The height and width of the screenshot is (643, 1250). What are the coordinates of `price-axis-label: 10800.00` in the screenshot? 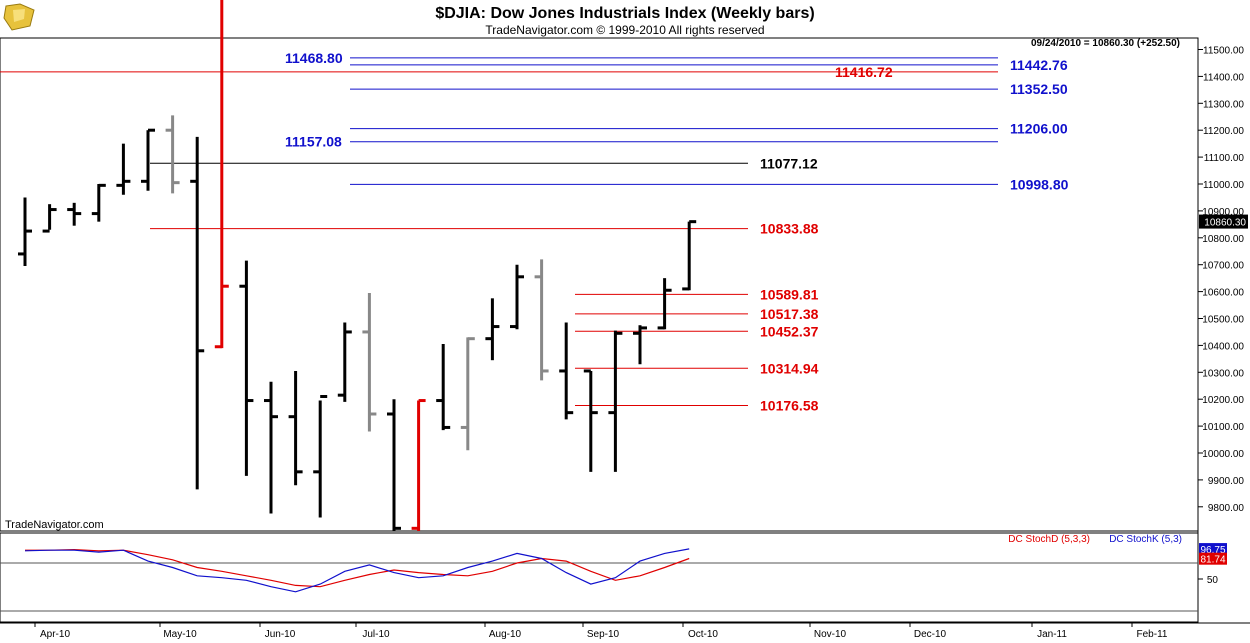 It's located at (1223, 239).